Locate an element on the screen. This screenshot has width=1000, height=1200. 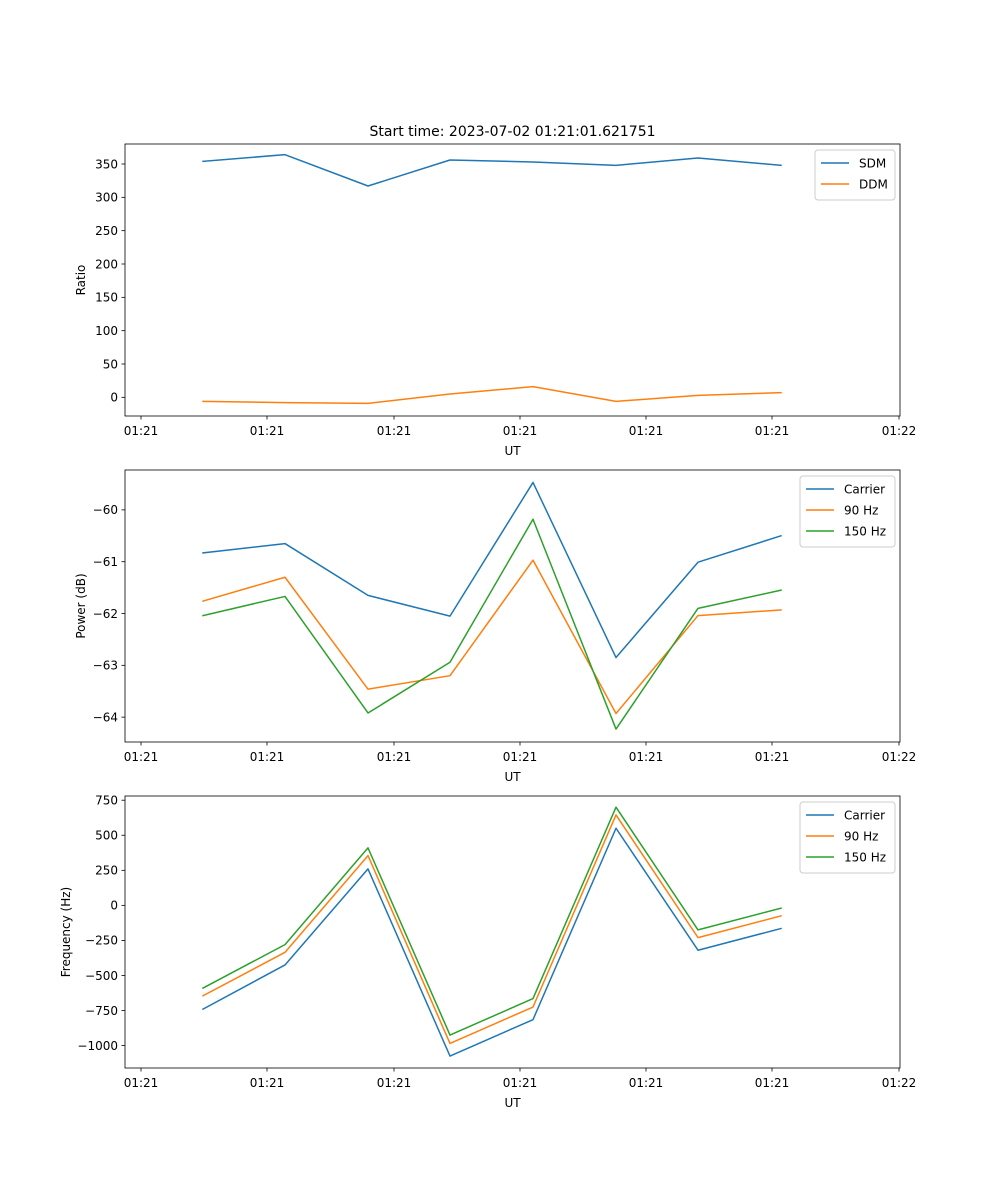
y-tick-label: 350 is located at coordinates (106, 164).